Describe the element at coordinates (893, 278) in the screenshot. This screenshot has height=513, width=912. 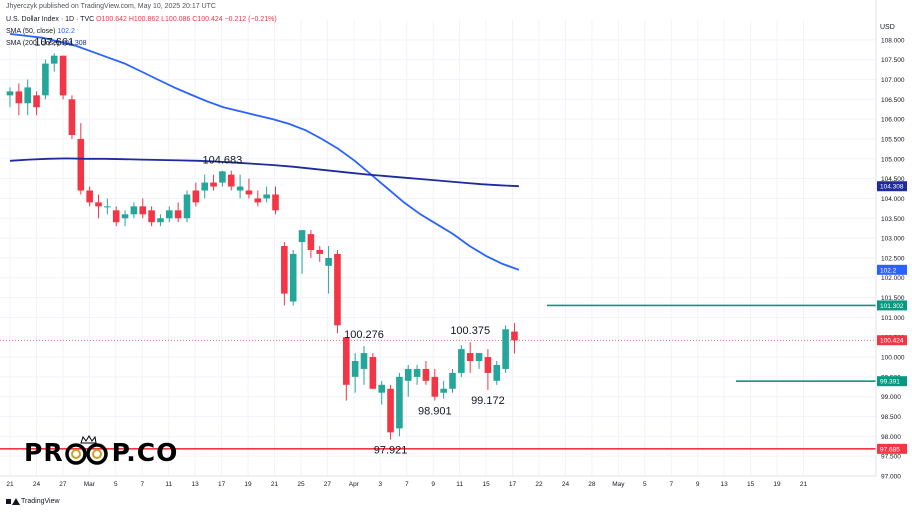
I see `price-tick-label: 102.000` at that location.